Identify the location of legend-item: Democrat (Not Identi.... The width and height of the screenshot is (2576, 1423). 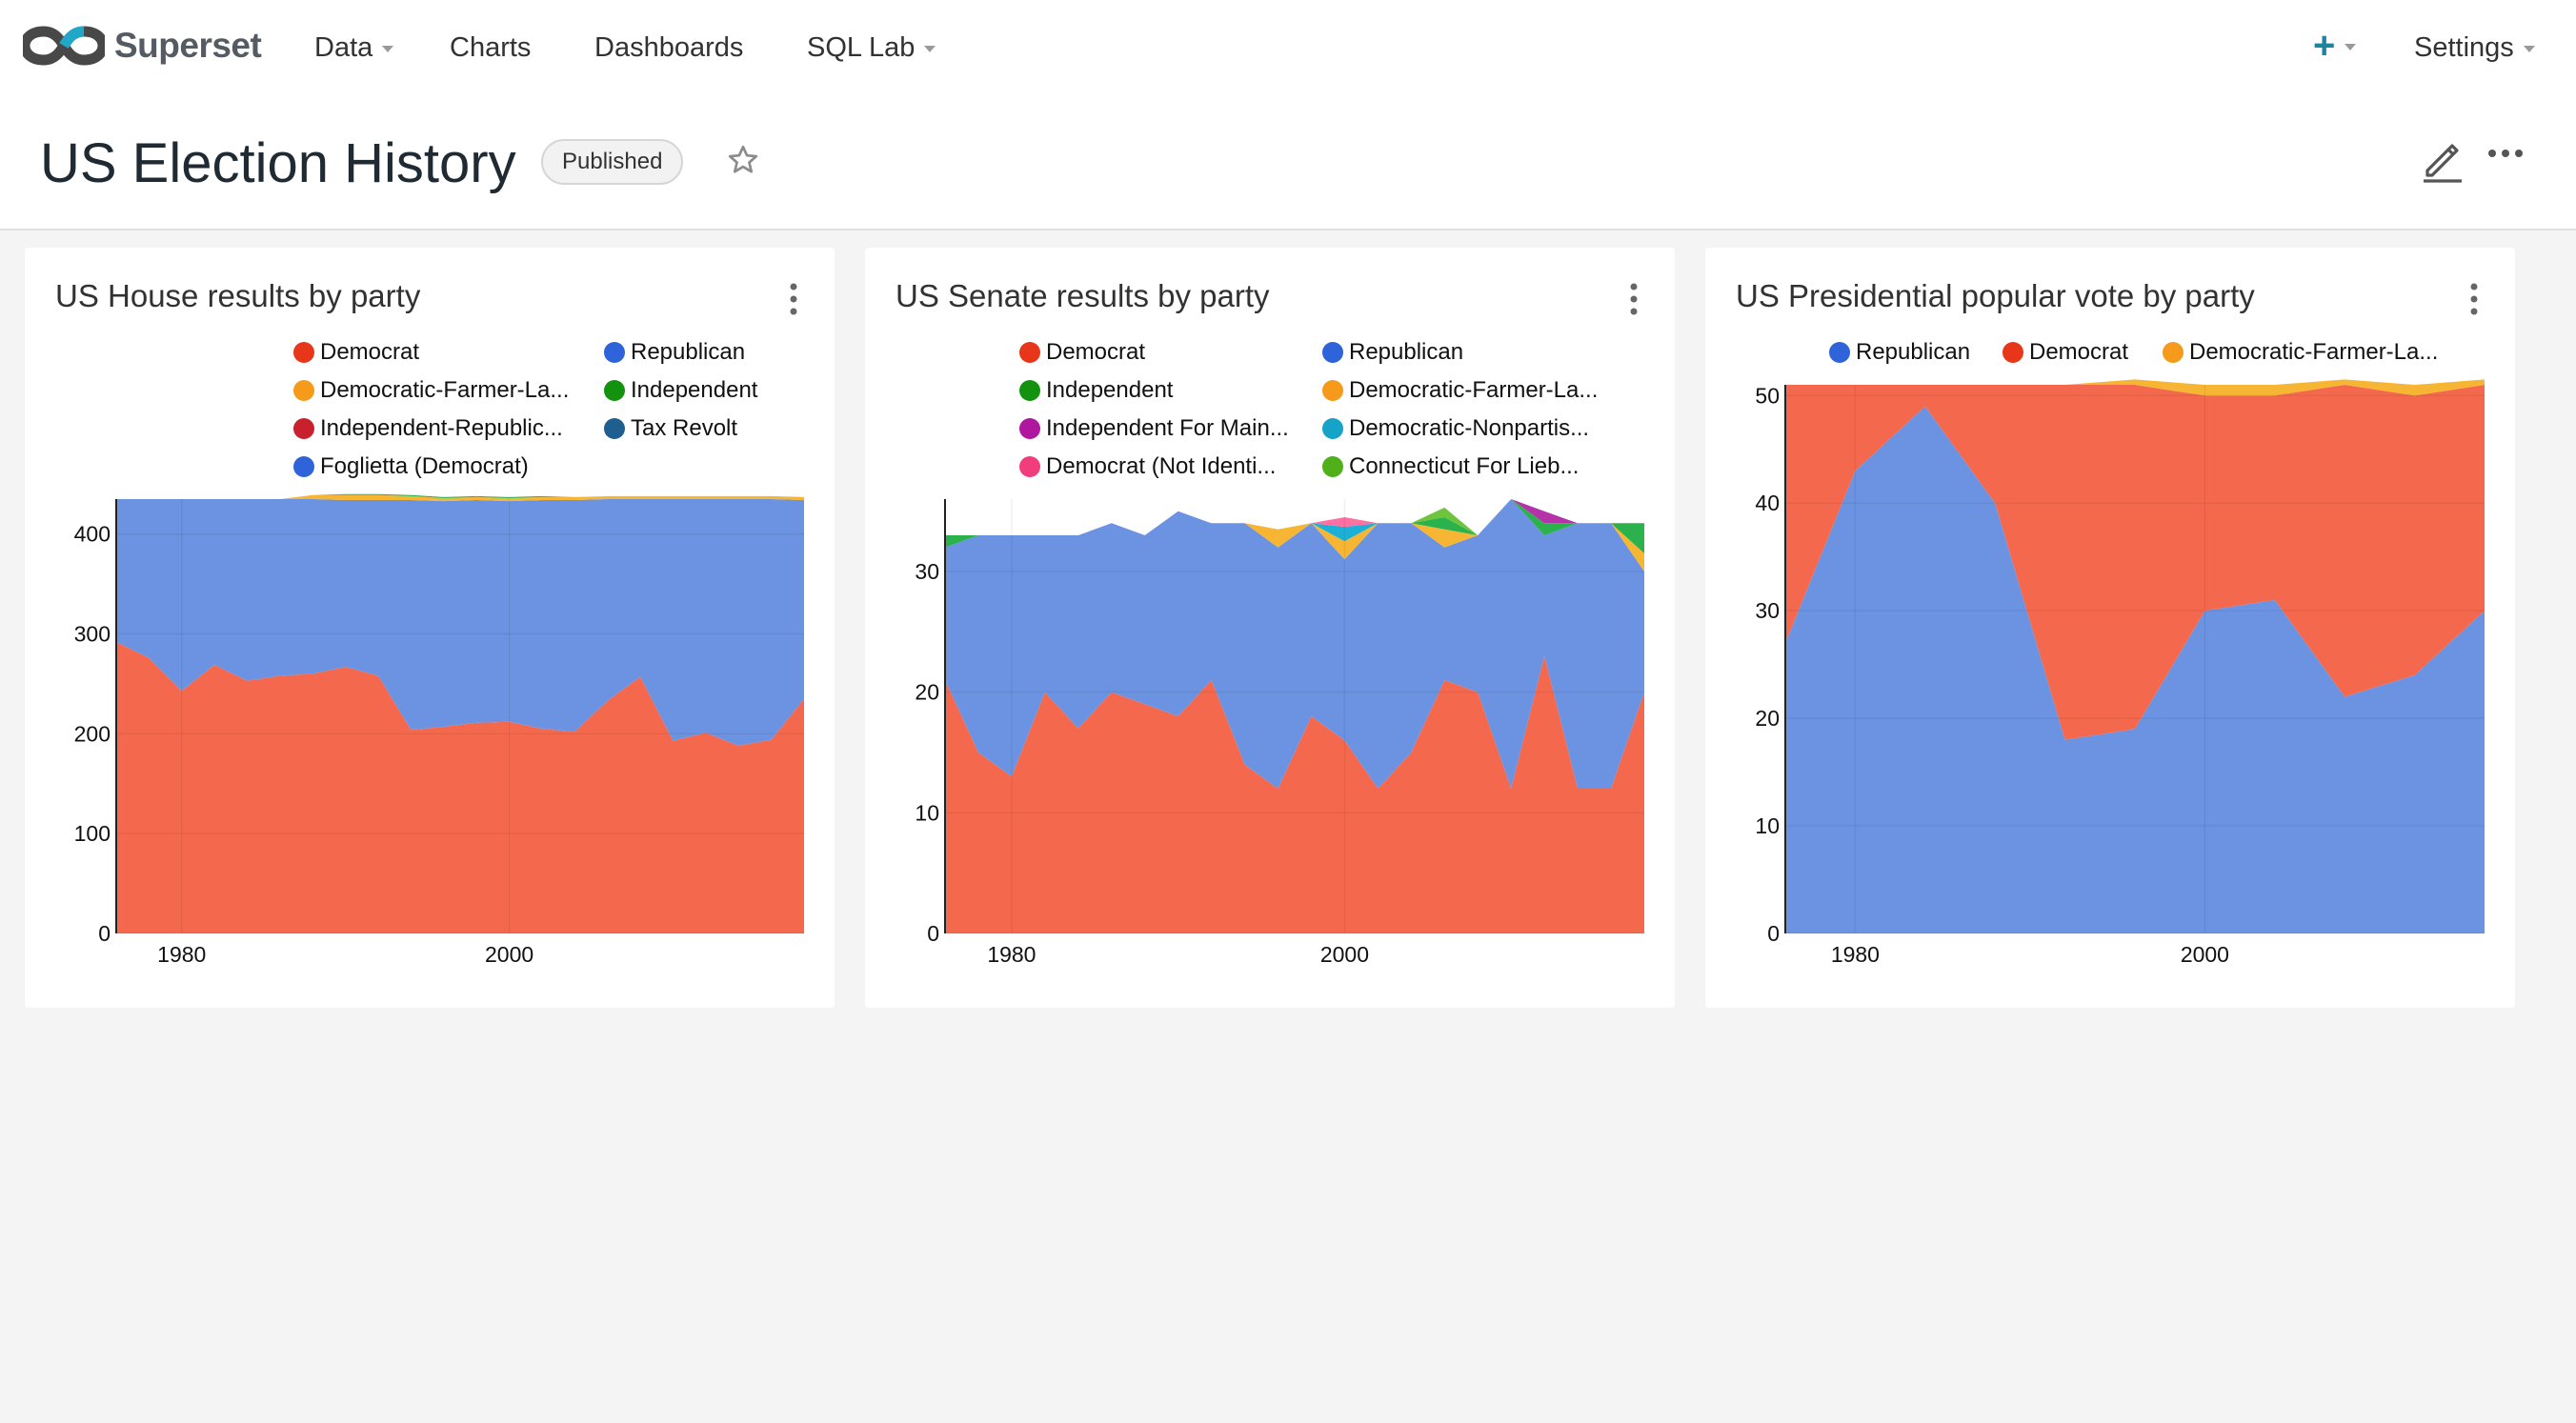
(1147, 466).